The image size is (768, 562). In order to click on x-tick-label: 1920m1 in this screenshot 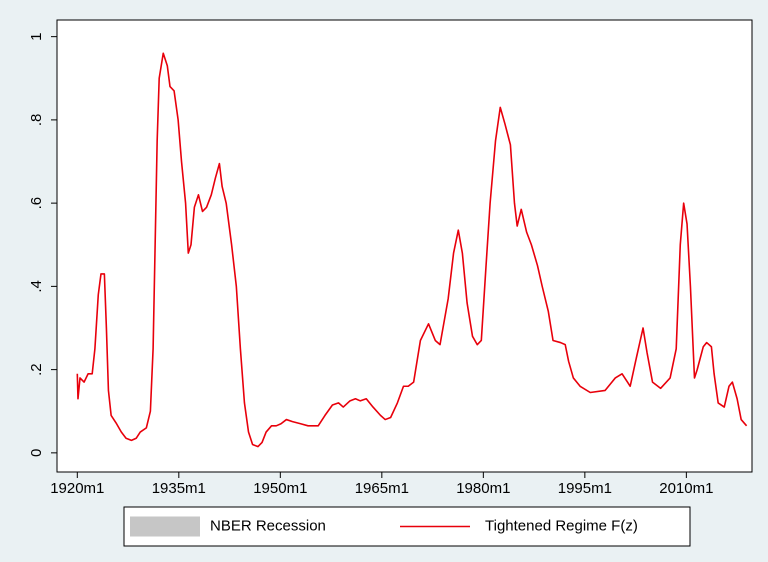, I will do `click(77, 488)`.